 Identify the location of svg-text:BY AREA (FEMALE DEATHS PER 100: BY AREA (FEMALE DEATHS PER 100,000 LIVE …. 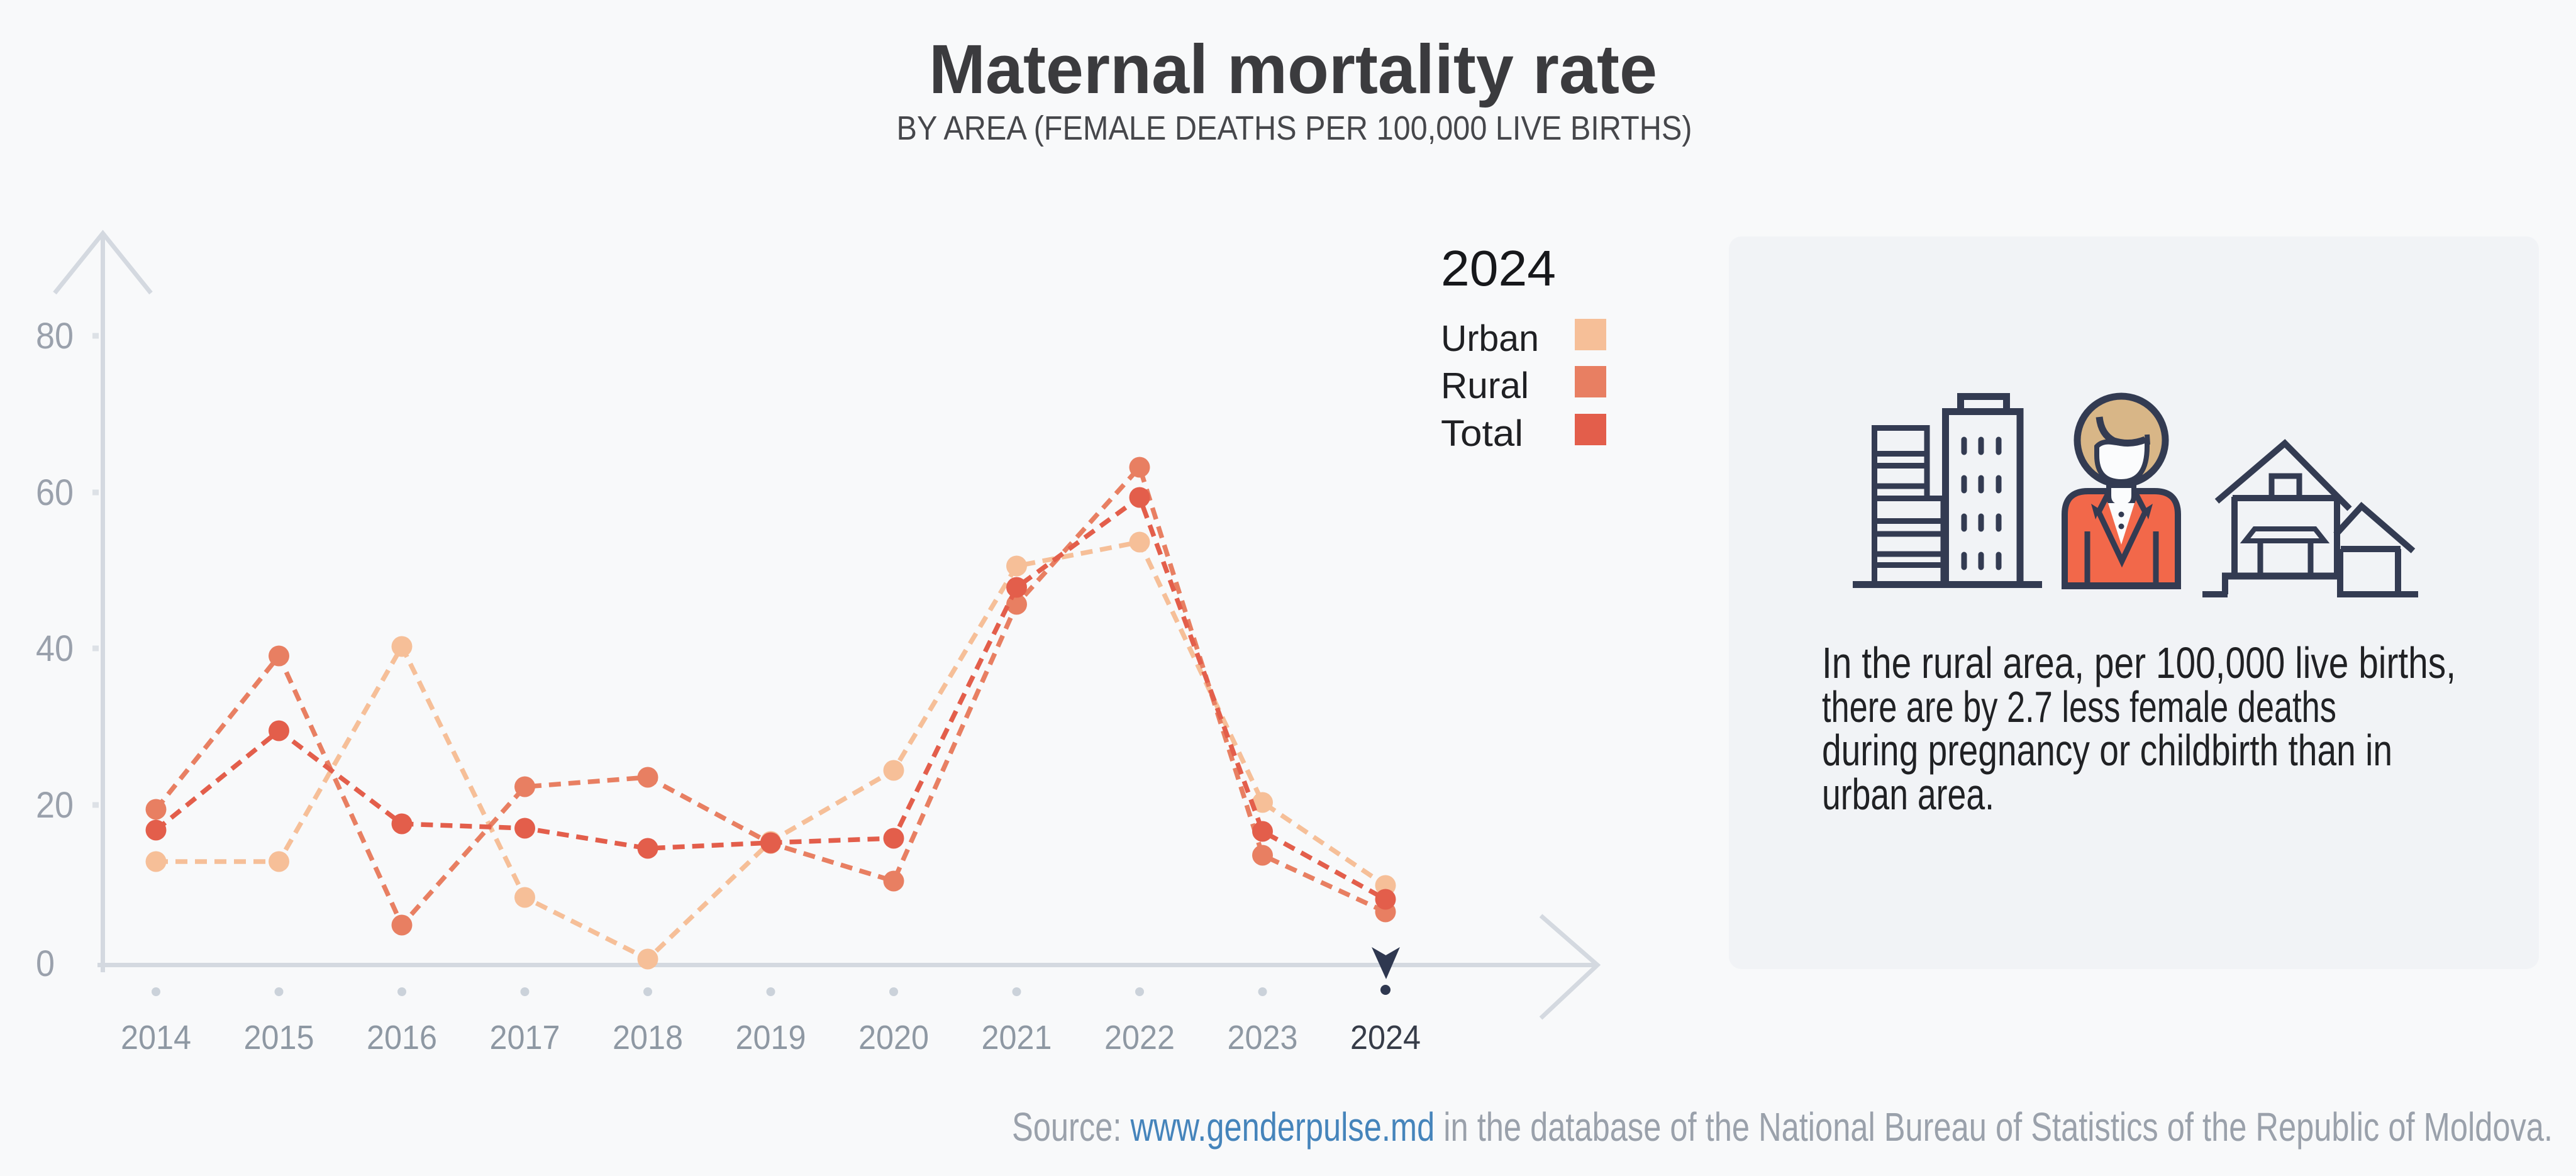
(1294, 128).